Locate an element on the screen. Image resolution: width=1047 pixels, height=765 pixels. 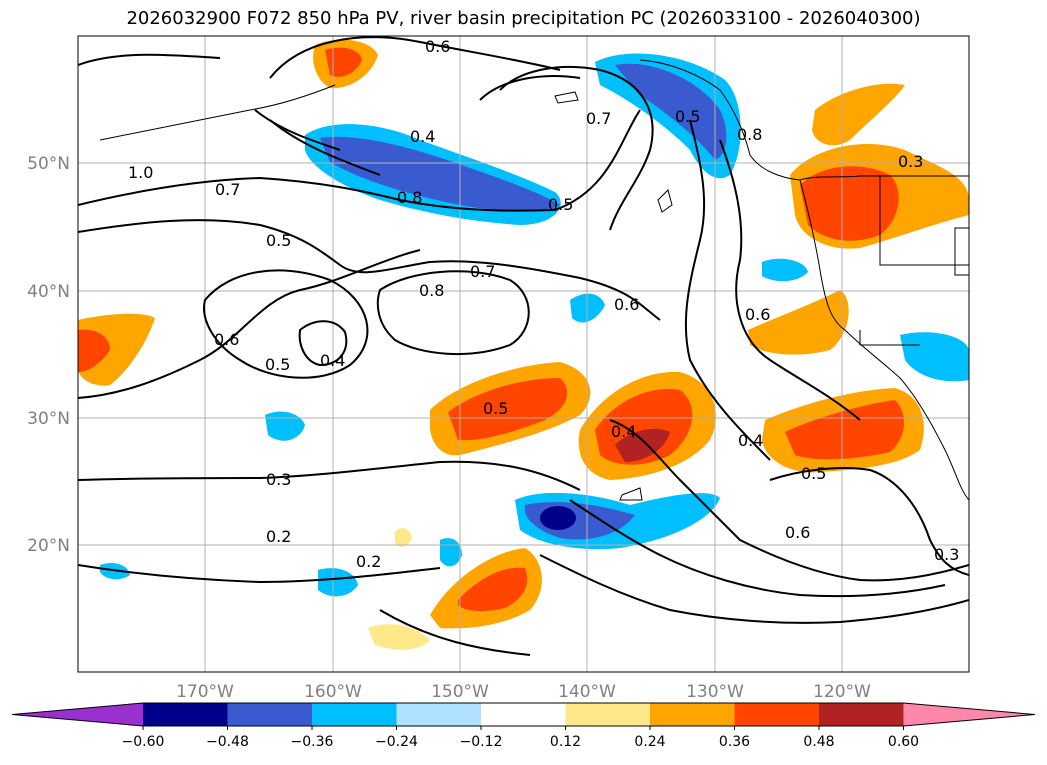
colorbar-tick-label: 0.12 is located at coordinates (565, 742).